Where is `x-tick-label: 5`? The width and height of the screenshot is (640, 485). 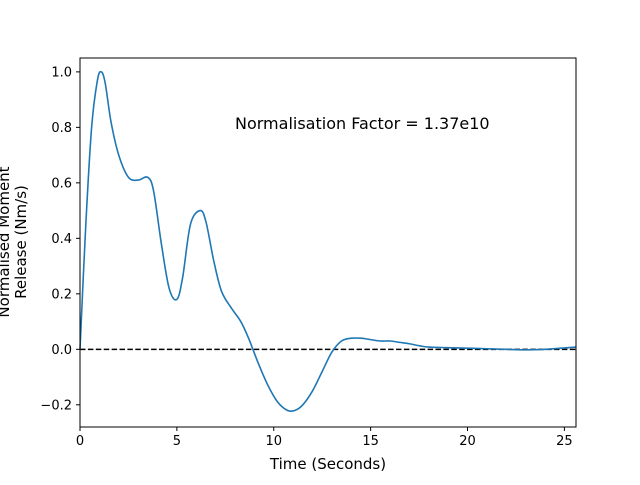 x-tick-label: 5 is located at coordinates (177, 441).